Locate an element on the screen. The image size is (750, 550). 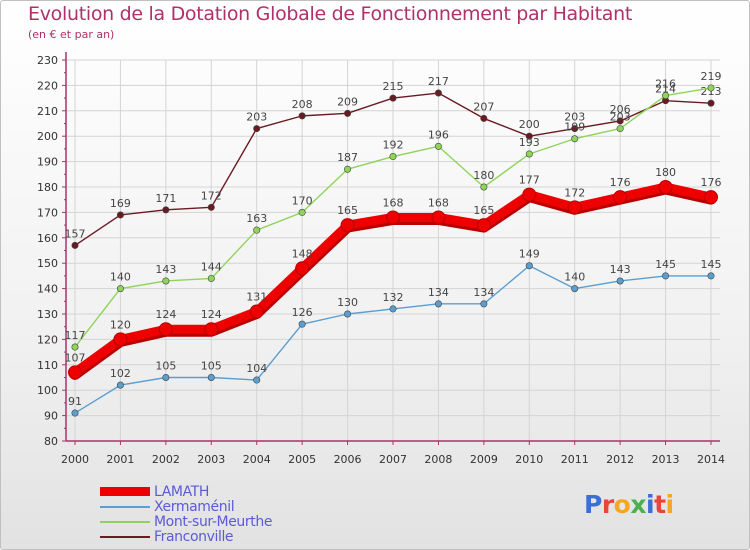
y-tick-label: 230 is located at coordinates (47, 60).